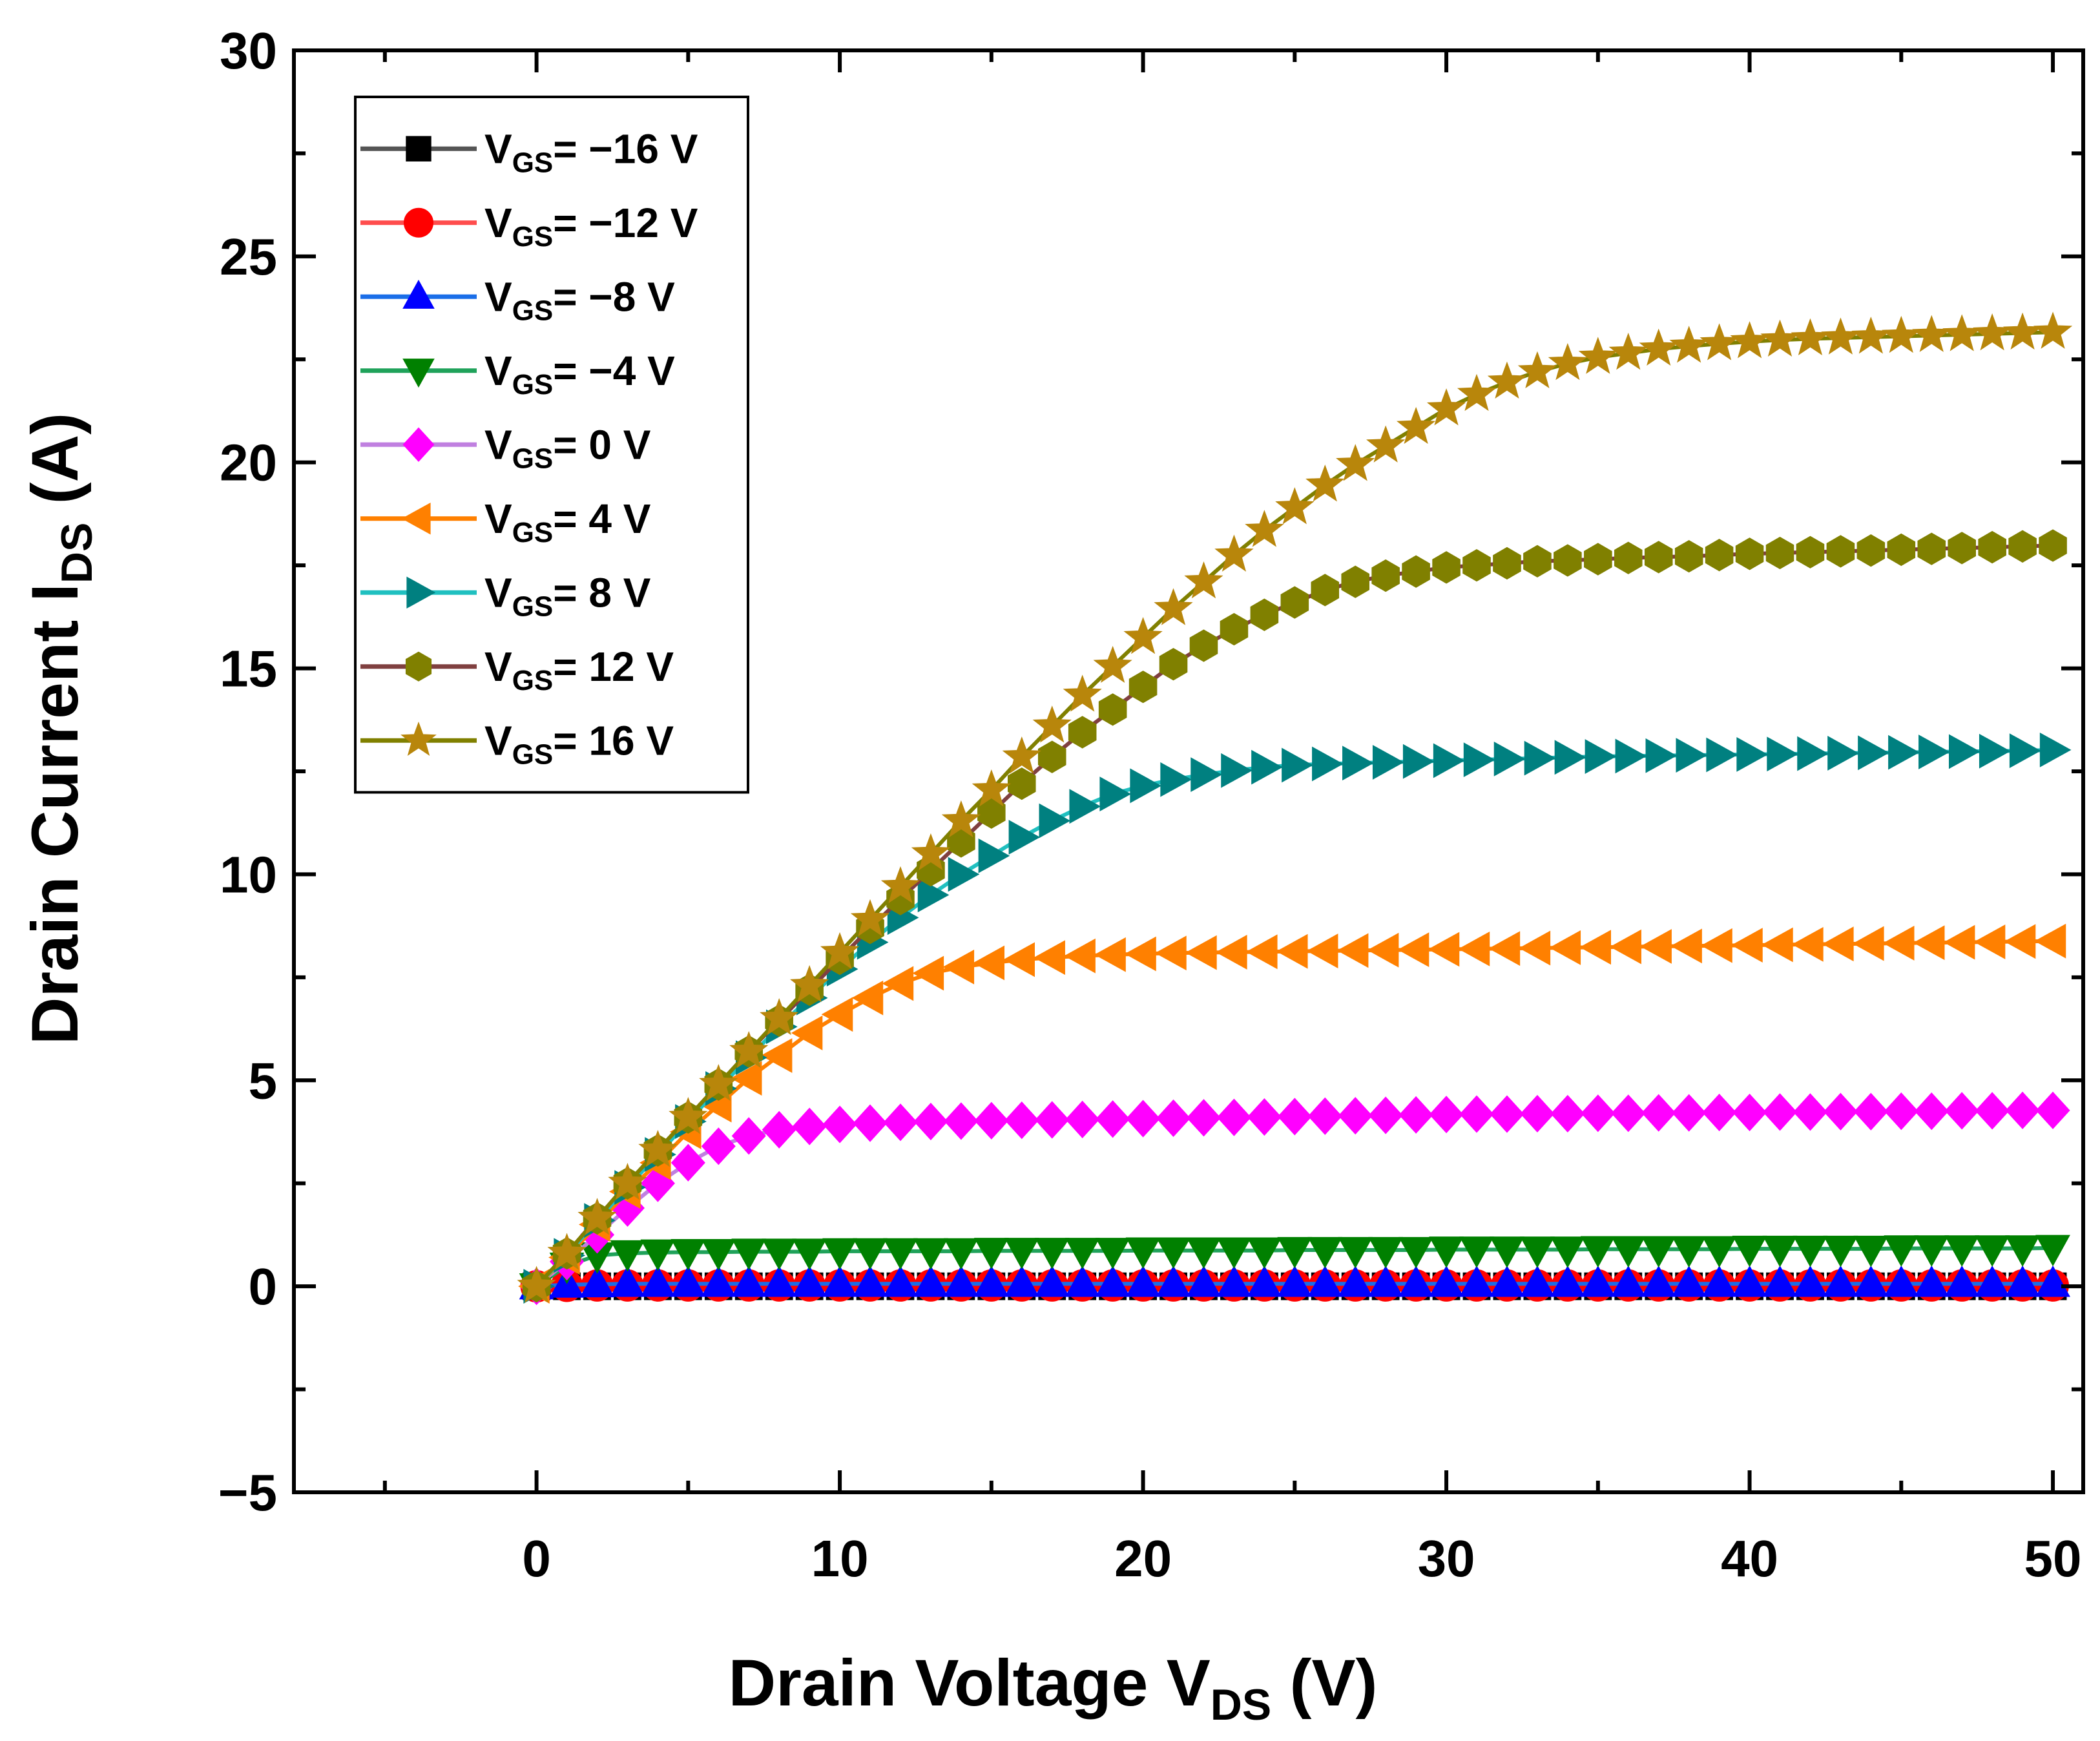  What do you see at coordinates (568, 595) in the screenshot?
I see `legend-label: VGS= 8 V` at bounding box center [568, 595].